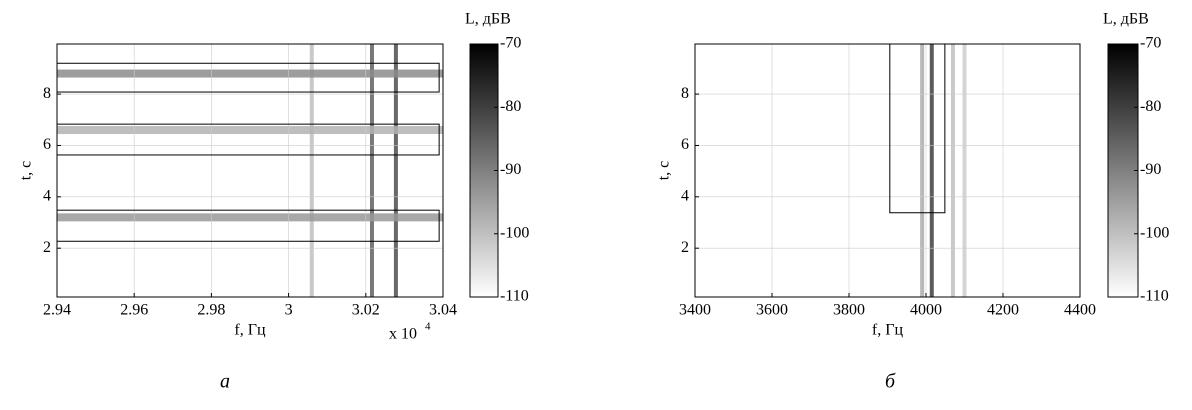  I want to click on x-tick-label: 2.96, so click(134, 310).